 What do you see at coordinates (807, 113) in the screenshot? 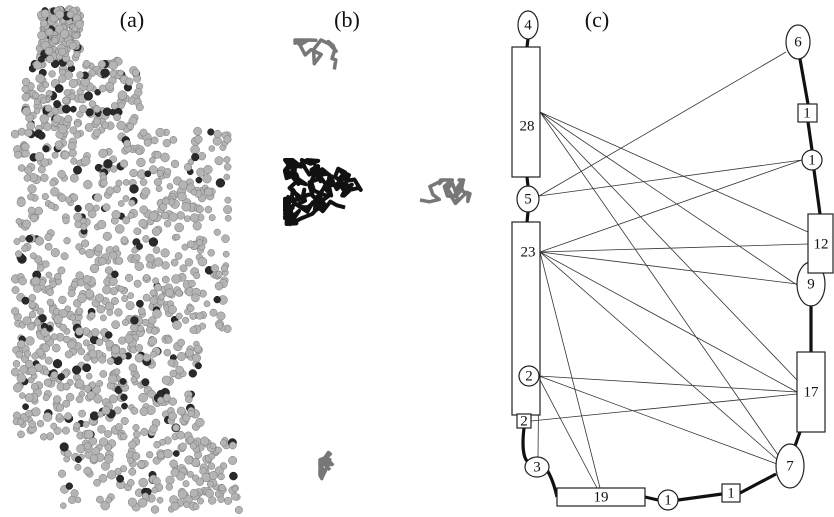
I see `node-label: 1` at bounding box center [807, 113].